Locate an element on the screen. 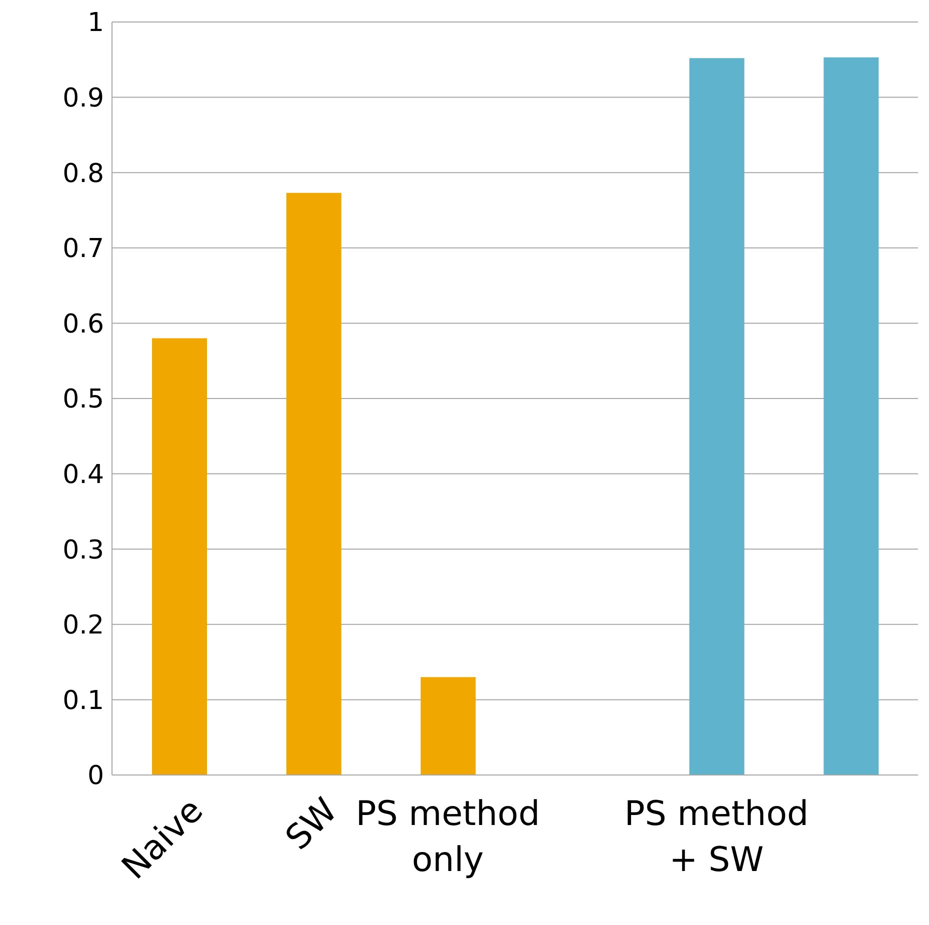  y-tick-label: 0.4 is located at coordinates (83, 475).